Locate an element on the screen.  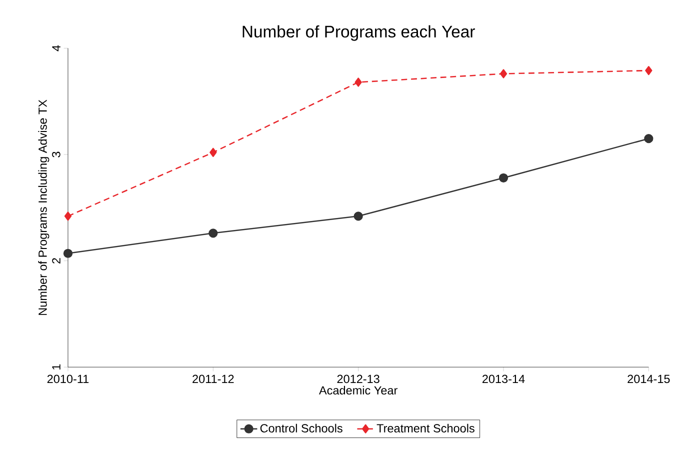
x-tick-label: 2011-12 is located at coordinates (213, 379).